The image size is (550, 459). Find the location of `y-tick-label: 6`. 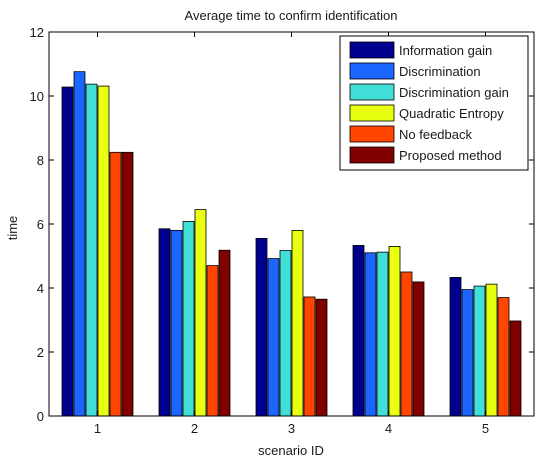

y-tick-label: 6 is located at coordinates (40, 224).